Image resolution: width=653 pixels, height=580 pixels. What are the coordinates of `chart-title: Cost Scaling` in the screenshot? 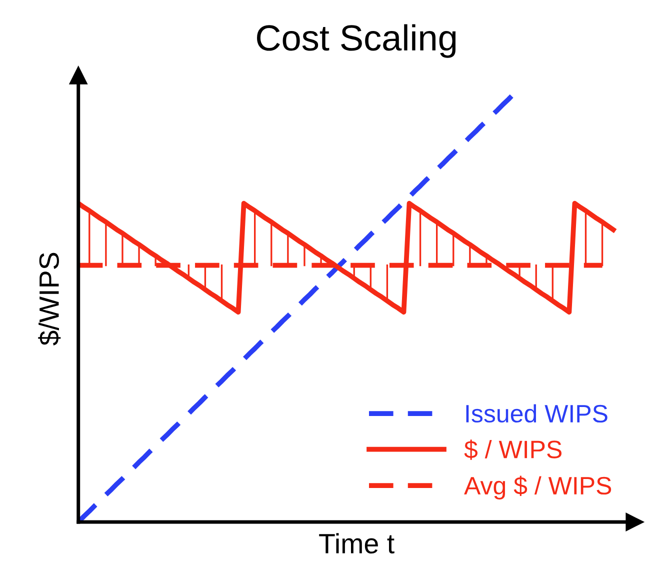 It's located at (356, 41).